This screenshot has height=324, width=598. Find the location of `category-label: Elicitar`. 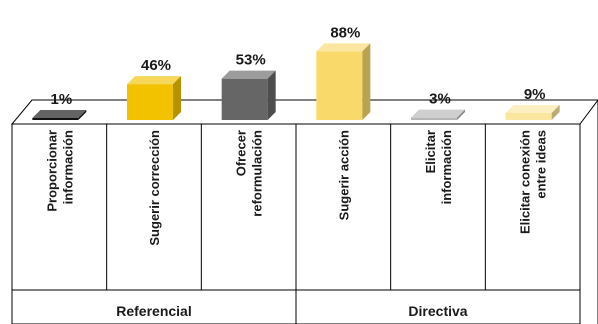

category-label: Elicitar is located at coordinates (430, 151).